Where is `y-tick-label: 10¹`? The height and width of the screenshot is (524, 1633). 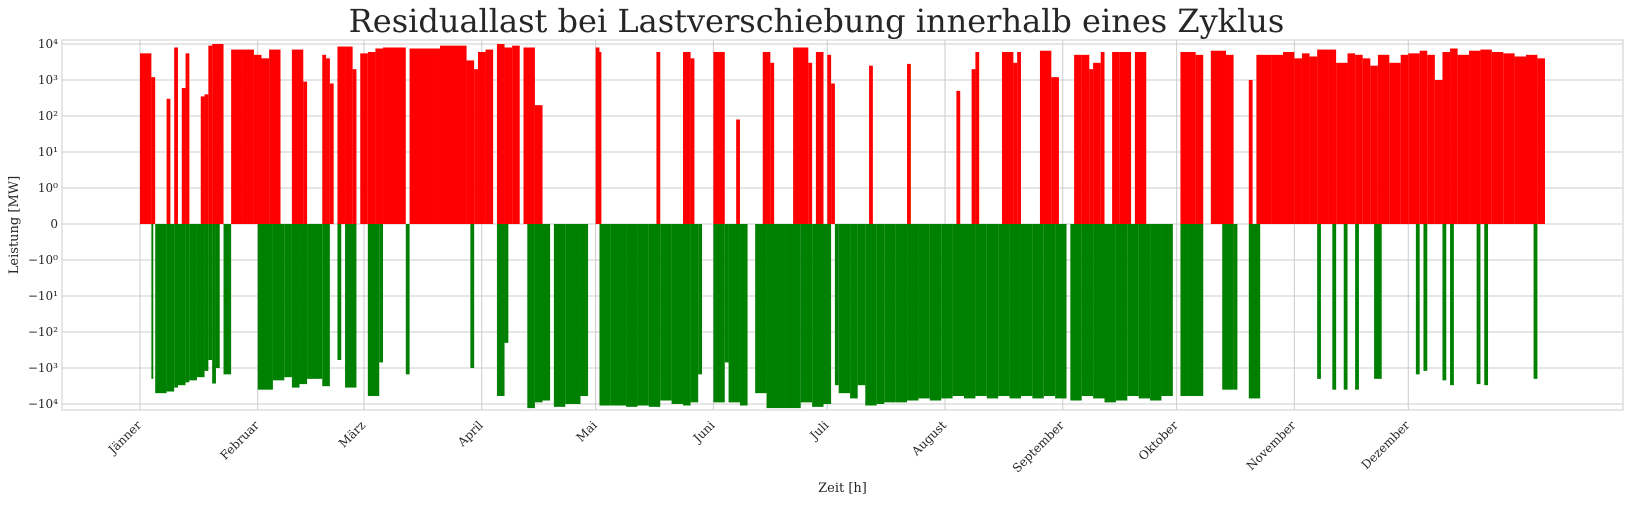
y-tick-label: 10¹ is located at coordinates (48, 152).